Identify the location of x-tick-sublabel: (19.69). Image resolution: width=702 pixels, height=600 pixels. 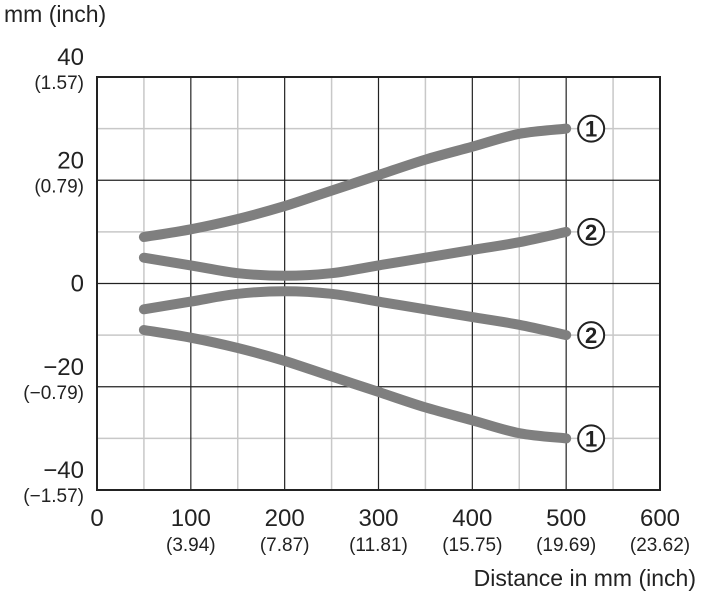
(566, 545).